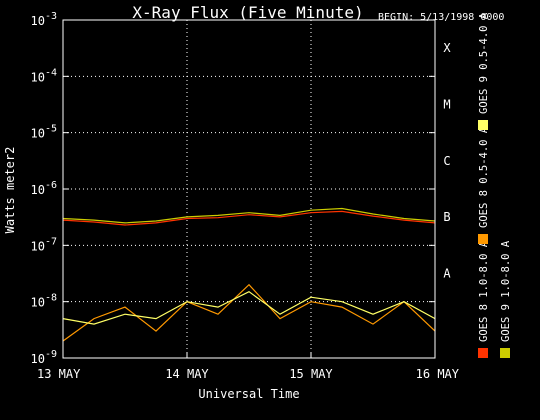 This screenshot has width=540, height=420. I want to click on chart-title: X-Ray Flux (Five Minute), so click(247, 12).